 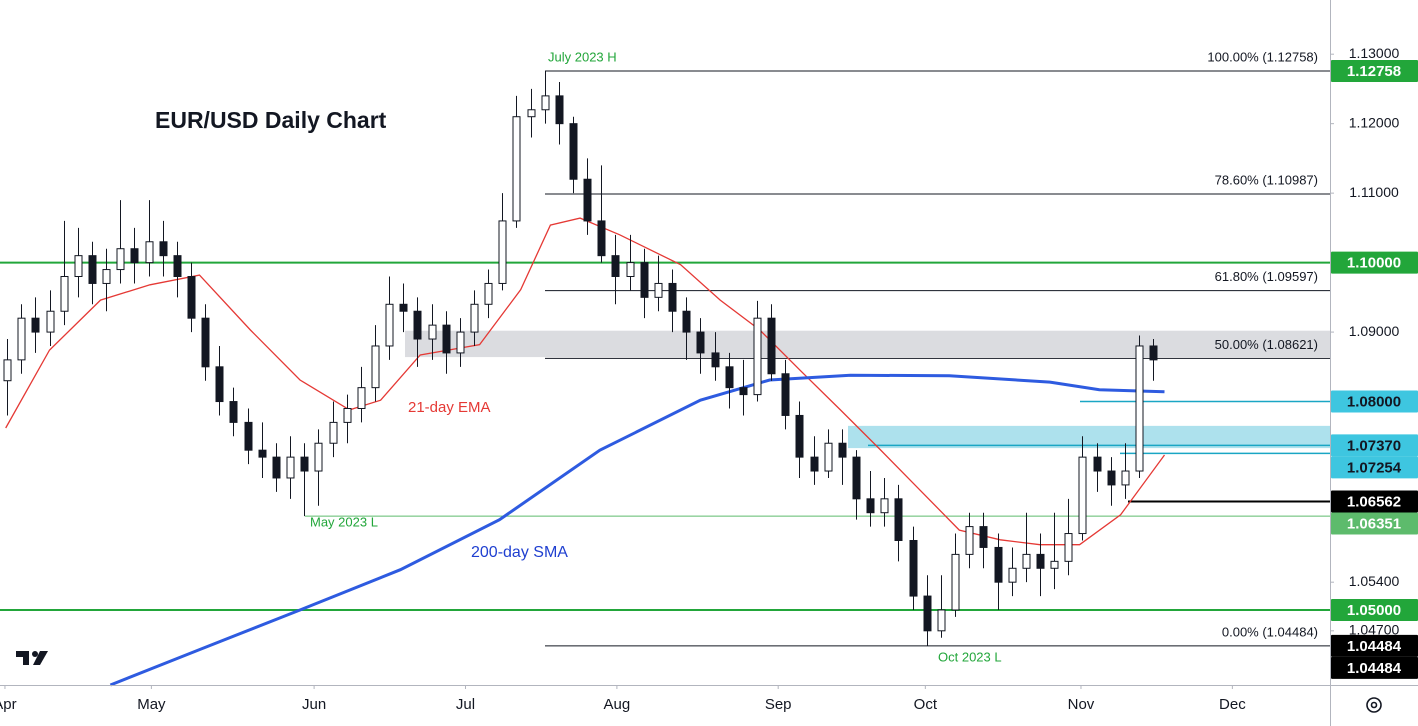 What do you see at coordinates (1262, 56) in the screenshot?
I see `fib-label: 100.00% (1.12758)` at bounding box center [1262, 56].